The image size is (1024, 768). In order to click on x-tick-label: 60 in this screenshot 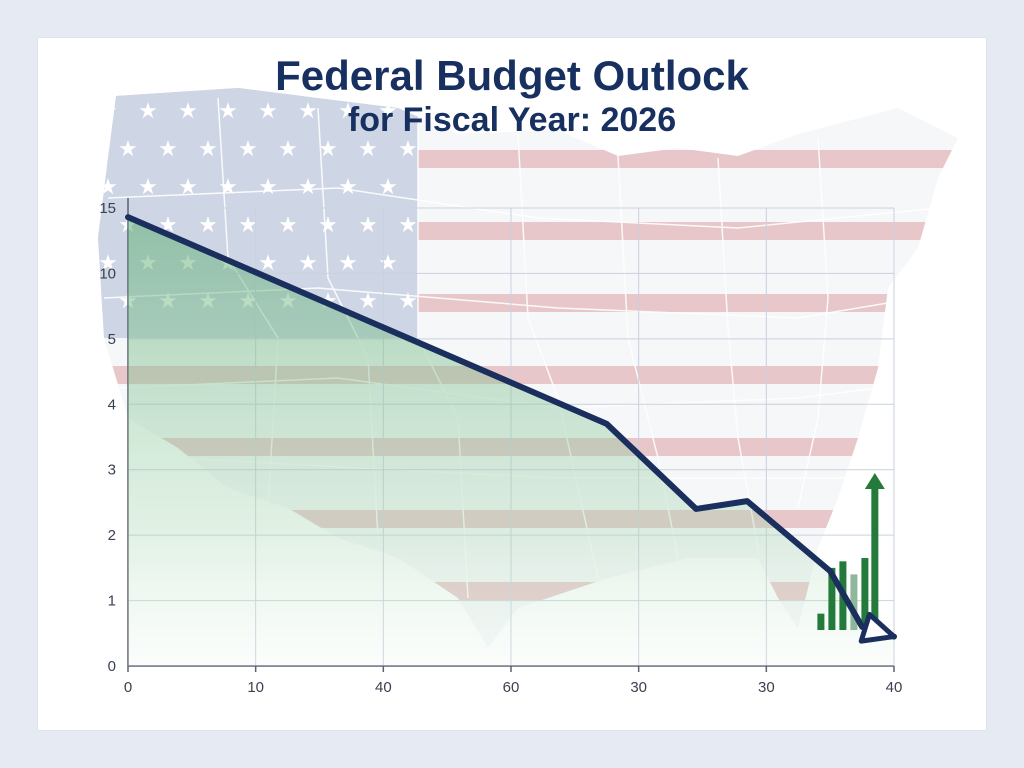, I will do `click(511, 687)`.